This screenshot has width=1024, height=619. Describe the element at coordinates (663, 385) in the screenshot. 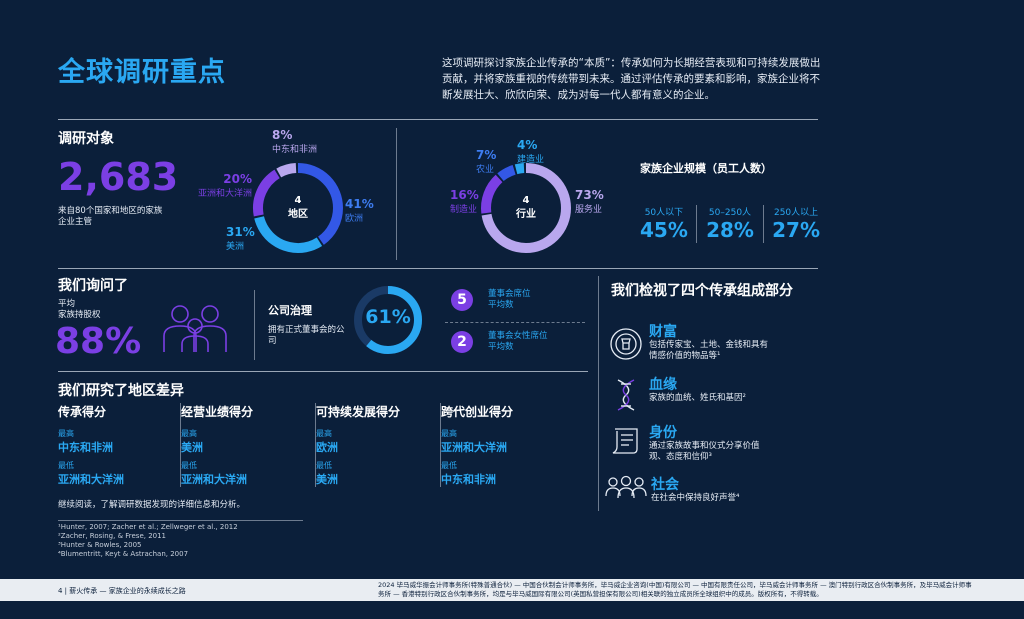

I see `component-title-bloodline: 血缘` at that location.